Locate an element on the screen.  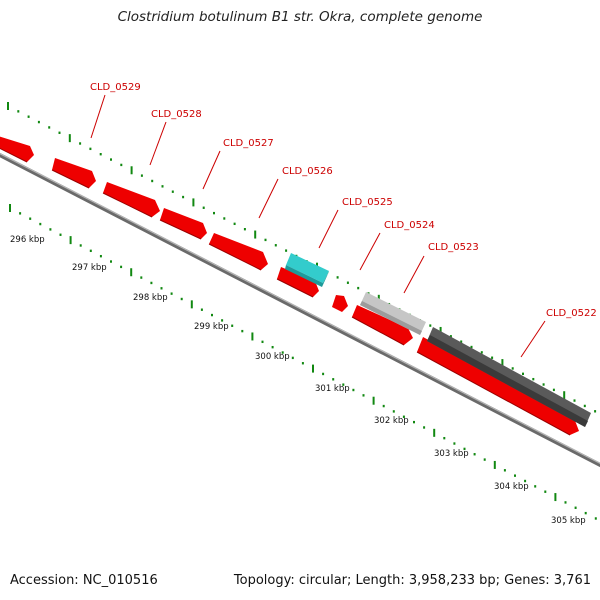
scale-tick-label: 304 kbp is located at coordinates (511, 487).